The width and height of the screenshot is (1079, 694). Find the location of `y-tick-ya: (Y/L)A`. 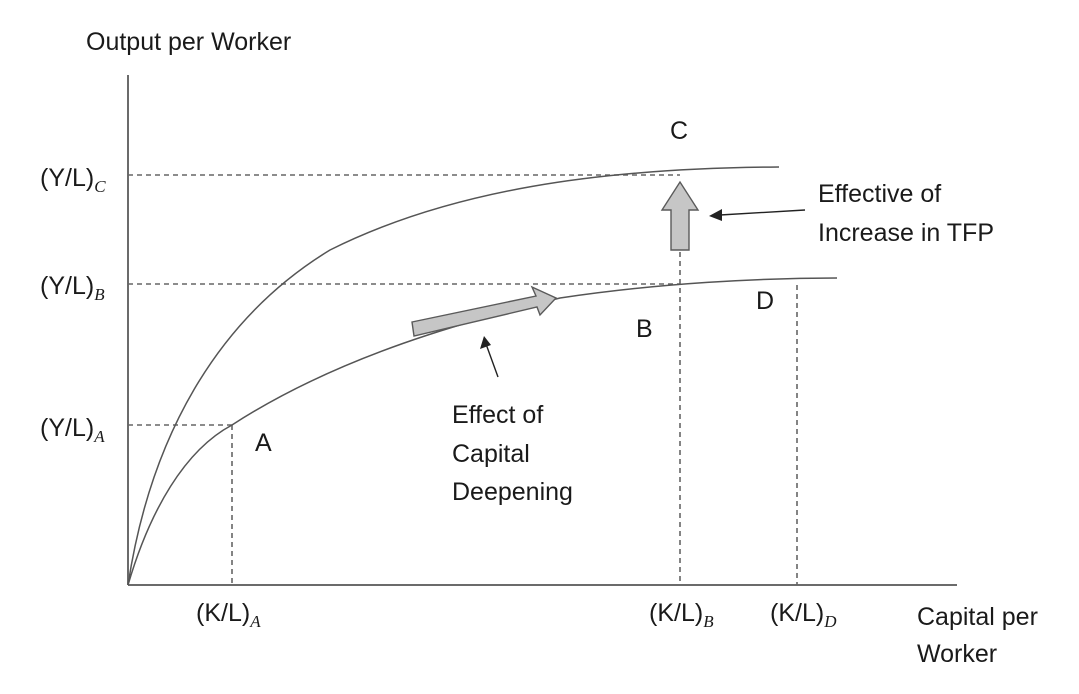

y-tick-ya: (Y/L)A is located at coordinates (72, 430).